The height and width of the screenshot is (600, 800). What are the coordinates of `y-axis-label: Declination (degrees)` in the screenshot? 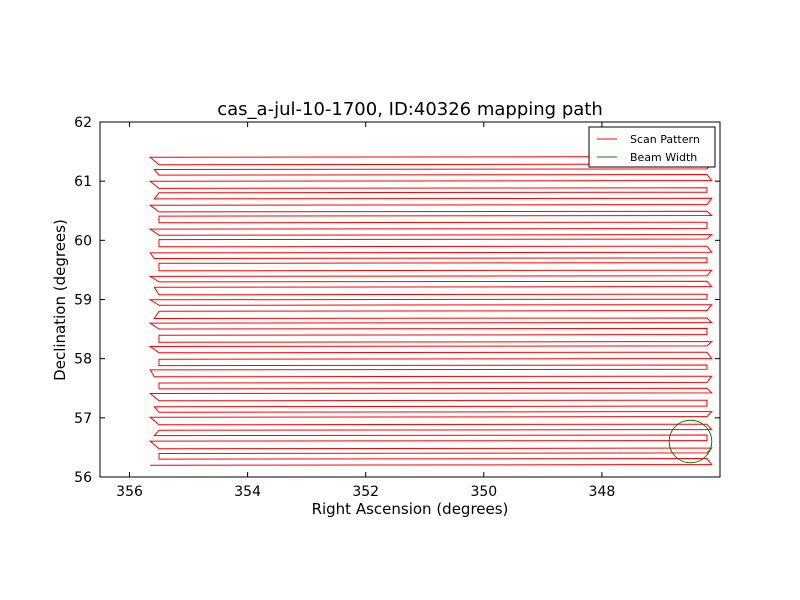 It's located at (60, 300).